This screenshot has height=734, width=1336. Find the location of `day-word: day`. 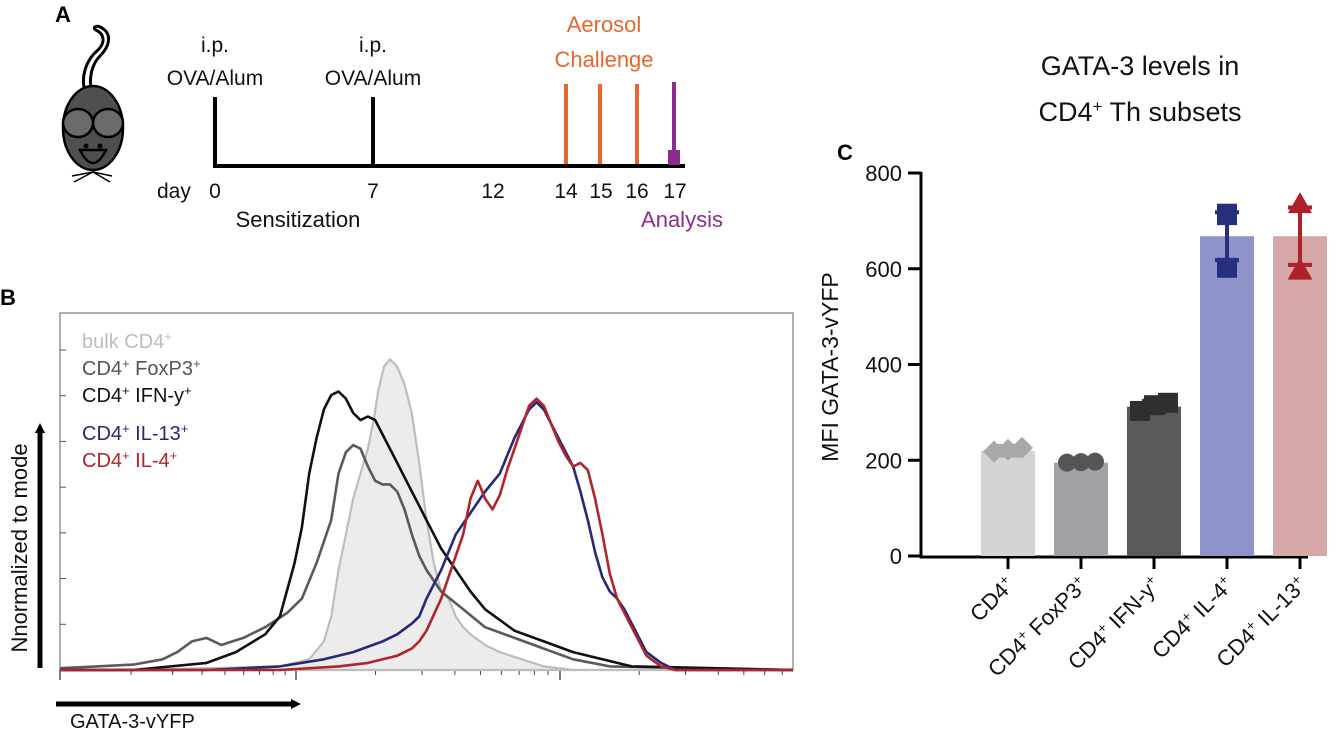

day-word: day is located at coordinates (174, 191).